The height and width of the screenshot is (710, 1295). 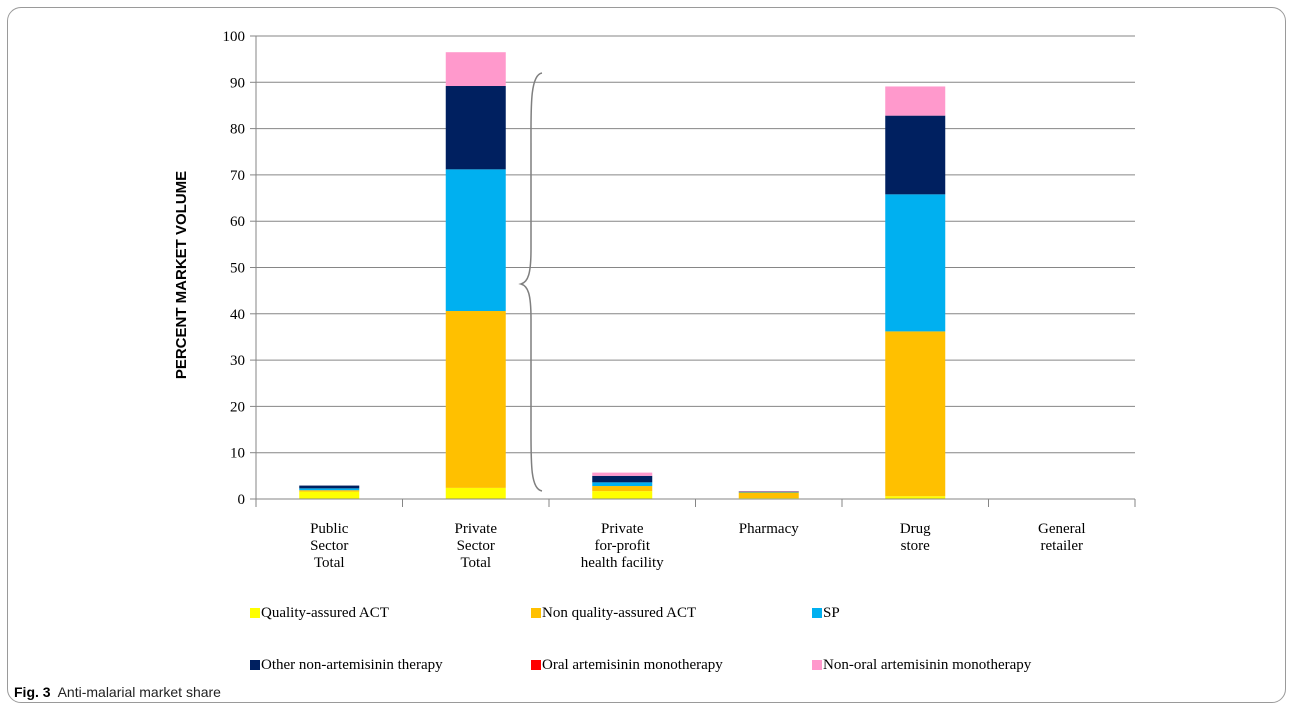 I want to click on legend-label: Oral artemisinin monotherapy, so click(x=632, y=665).